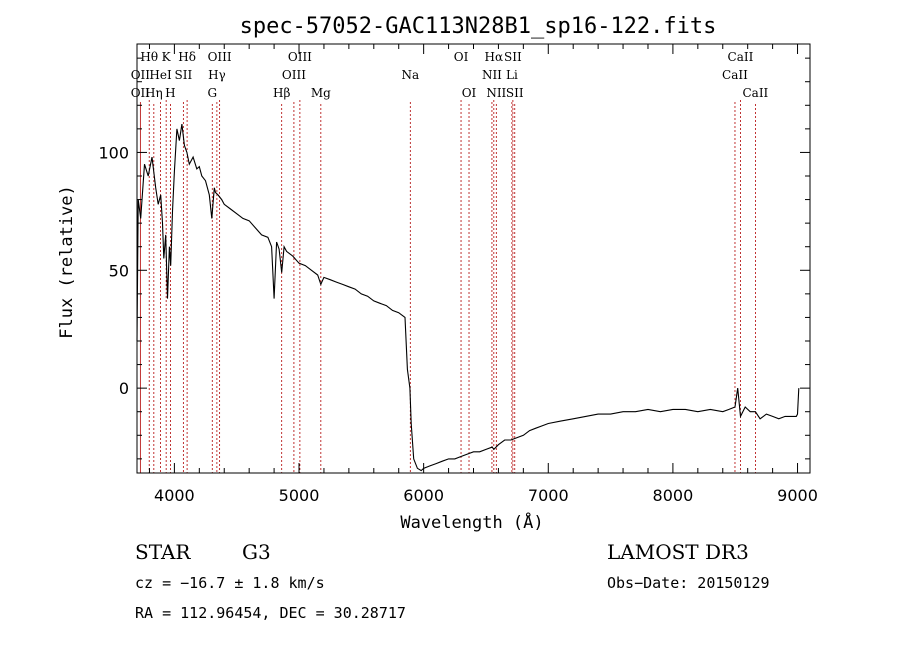 This screenshot has height=649, width=900. What do you see at coordinates (154, 93) in the screenshot?
I see `spectral-line-label: Hη` at bounding box center [154, 93].